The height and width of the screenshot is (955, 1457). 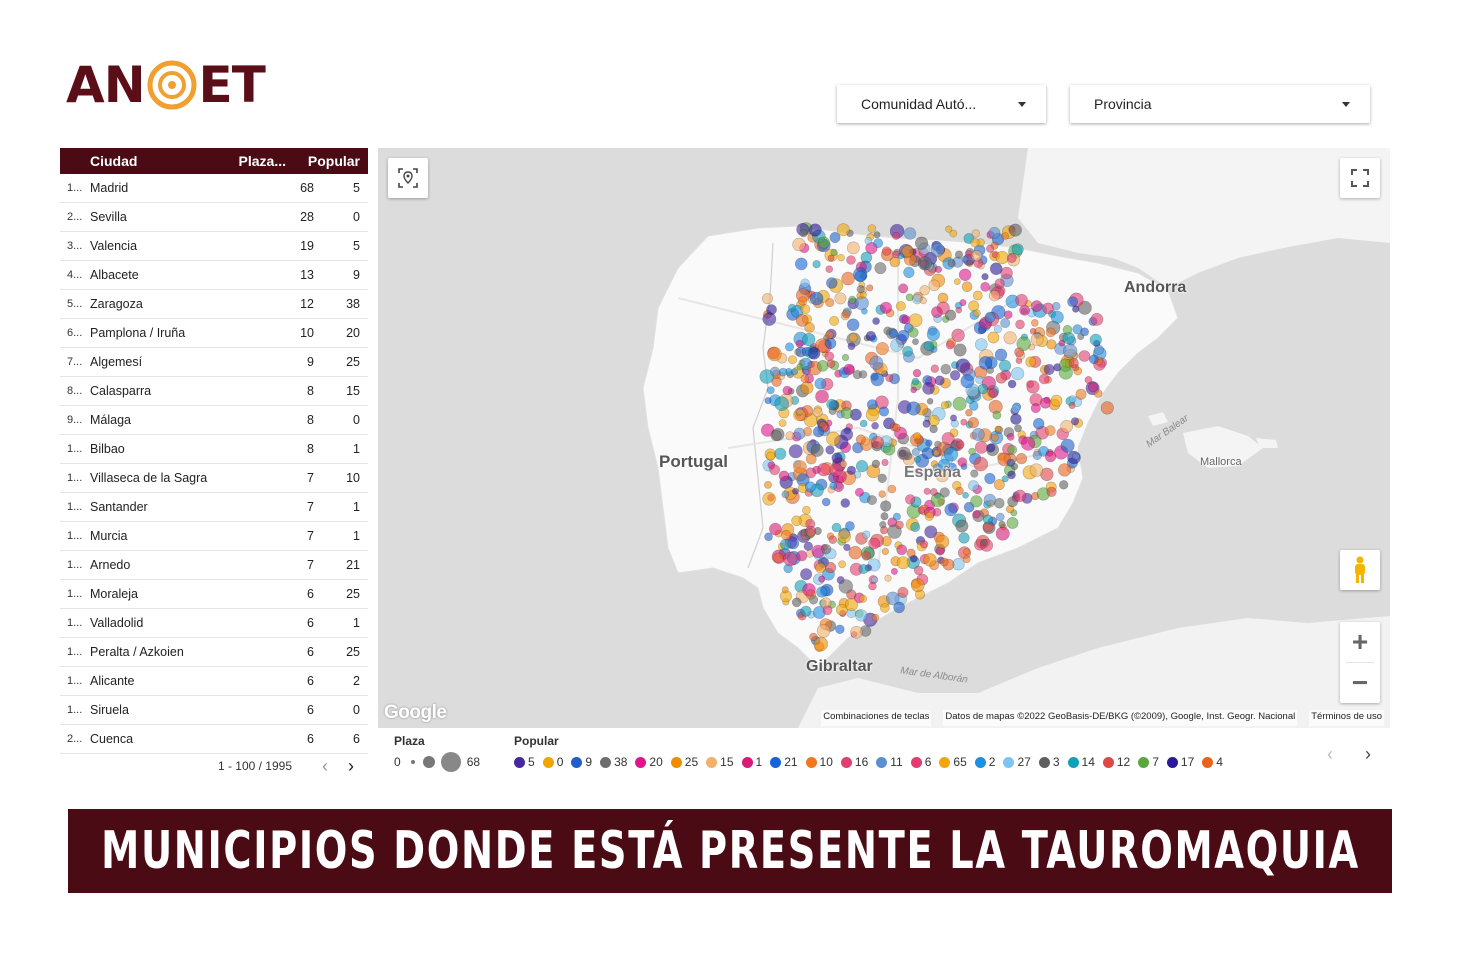 I want to click on terms-link: Términos de uso, so click(x=1346, y=718).